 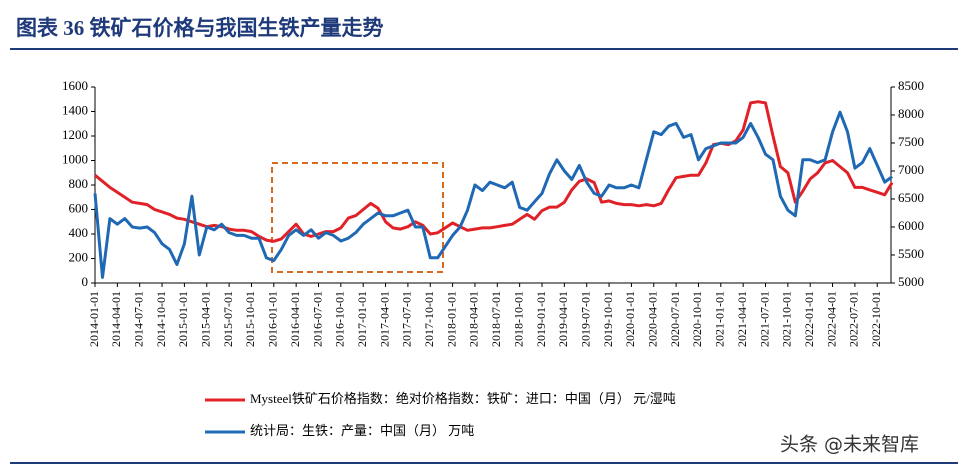 What do you see at coordinates (809, 319) in the screenshot?
I see `x-tick-label: 2022-01-01` at bounding box center [809, 319].